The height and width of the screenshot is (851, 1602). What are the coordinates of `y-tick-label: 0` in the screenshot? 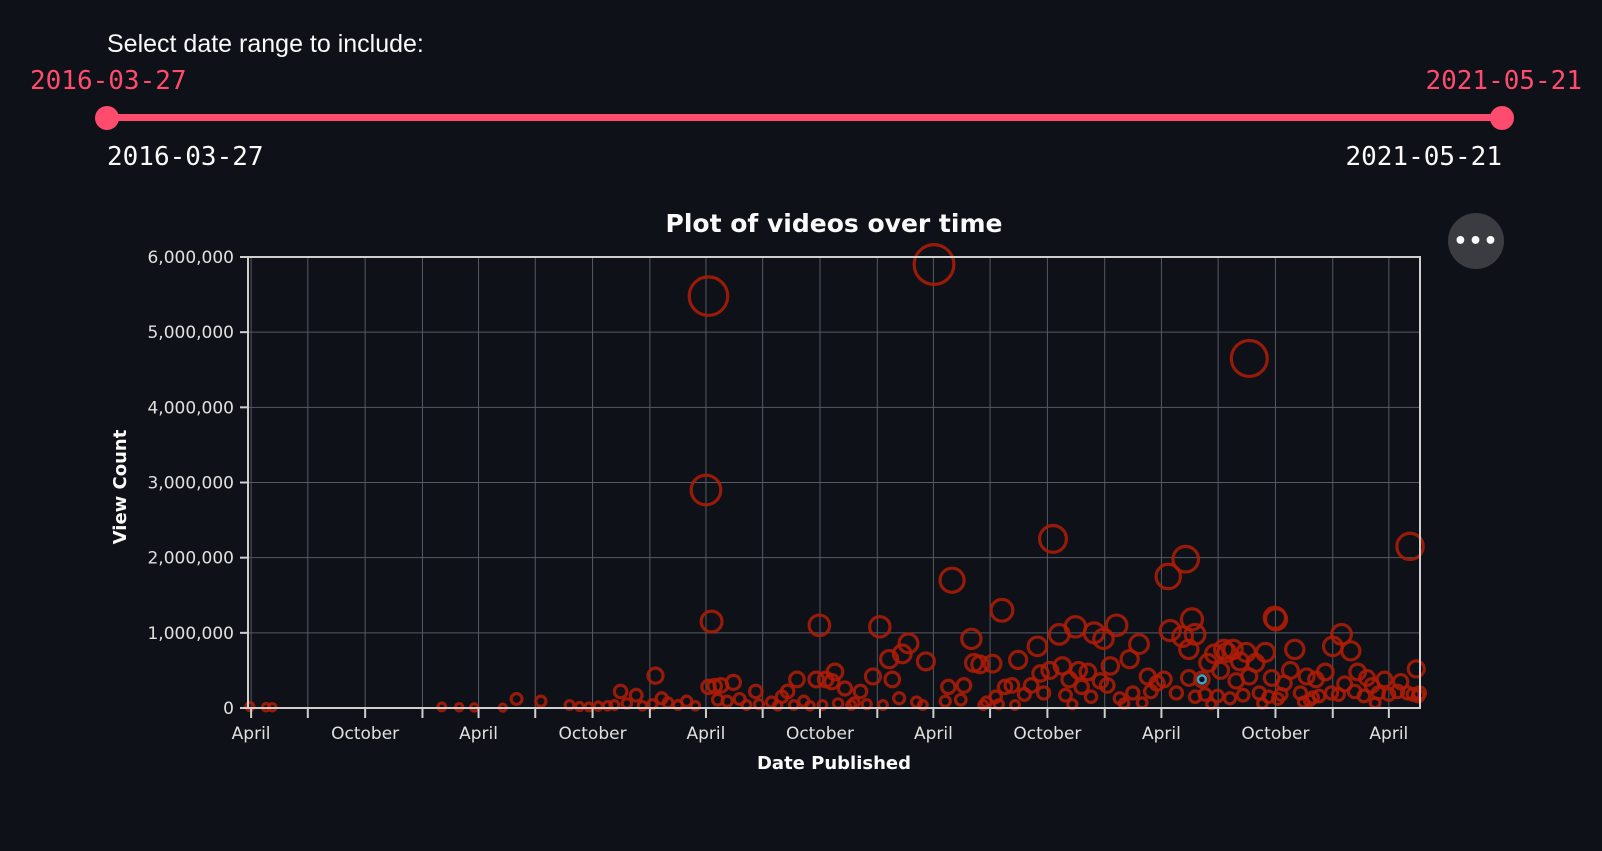 It's located at (228, 709).